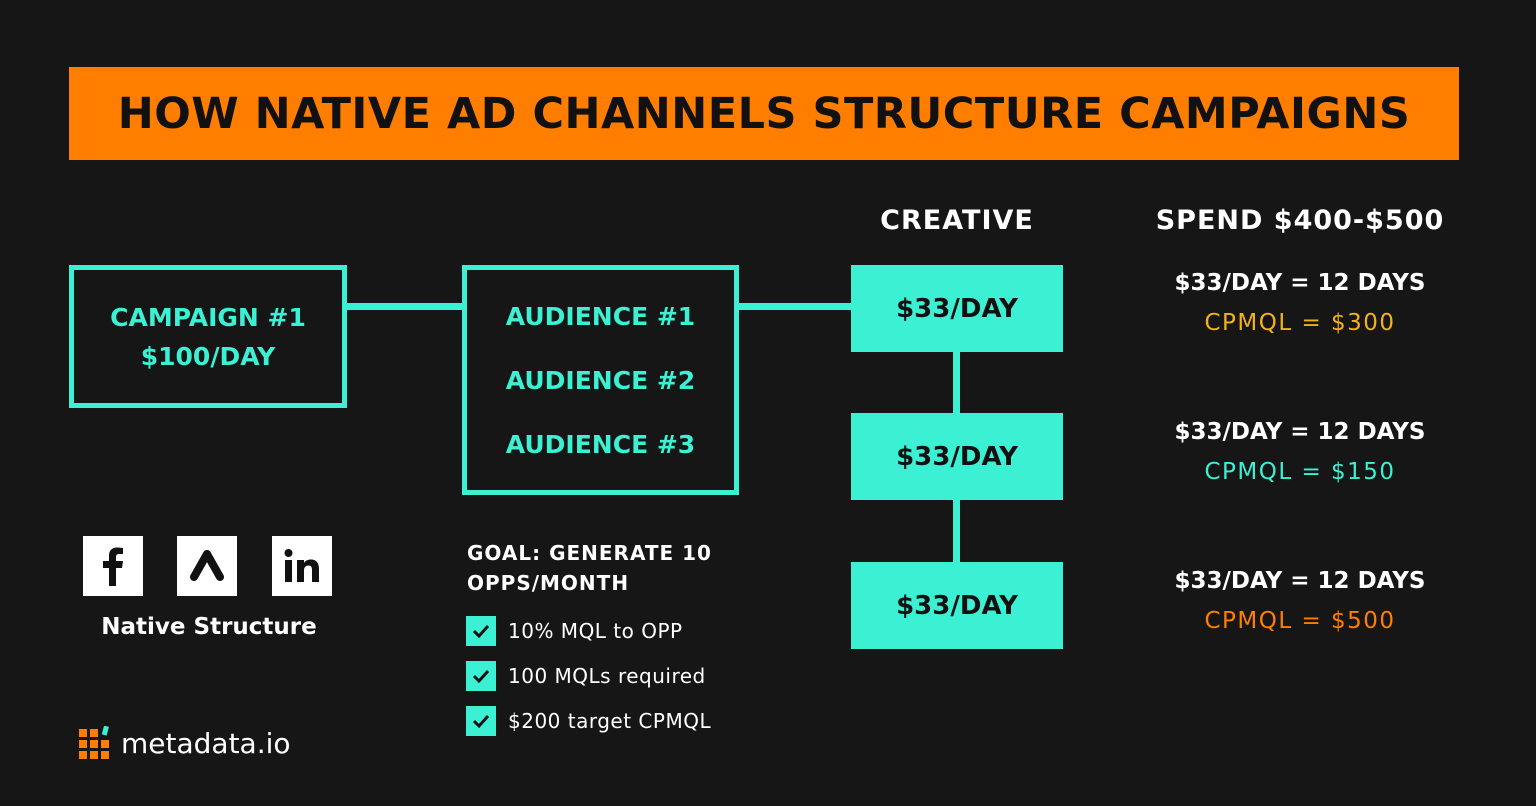  I want to click on google-ads-icon, so click(207, 566).